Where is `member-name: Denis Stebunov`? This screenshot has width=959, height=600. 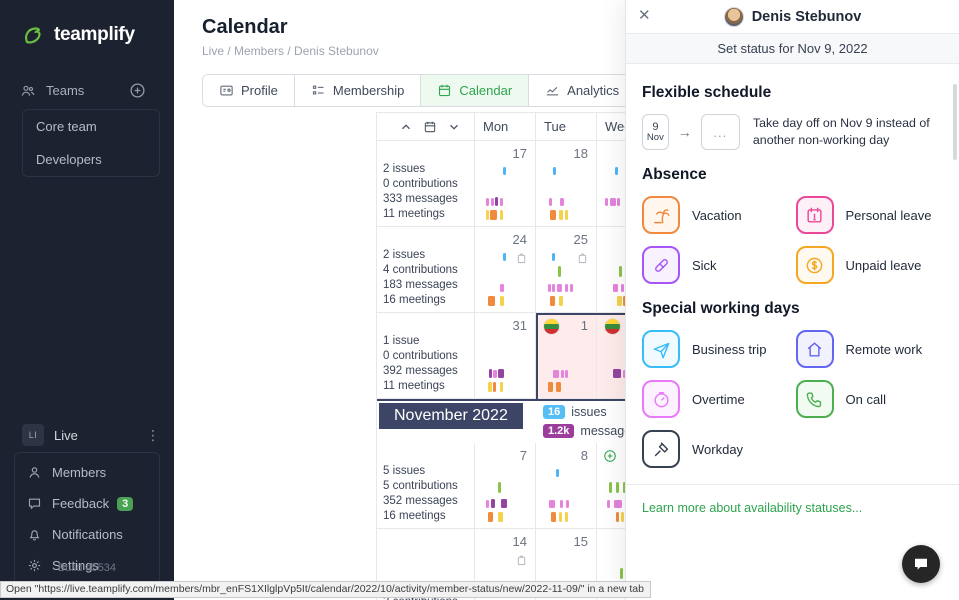
member-name: Denis Stebunov is located at coordinates (806, 16).